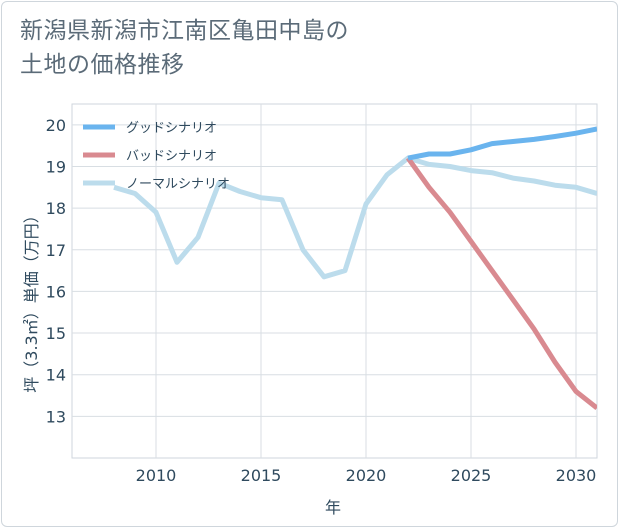 The image size is (621, 530). Describe the element at coordinates (156, 475) in the screenshot. I see `x-tick-label: 2010` at that location.